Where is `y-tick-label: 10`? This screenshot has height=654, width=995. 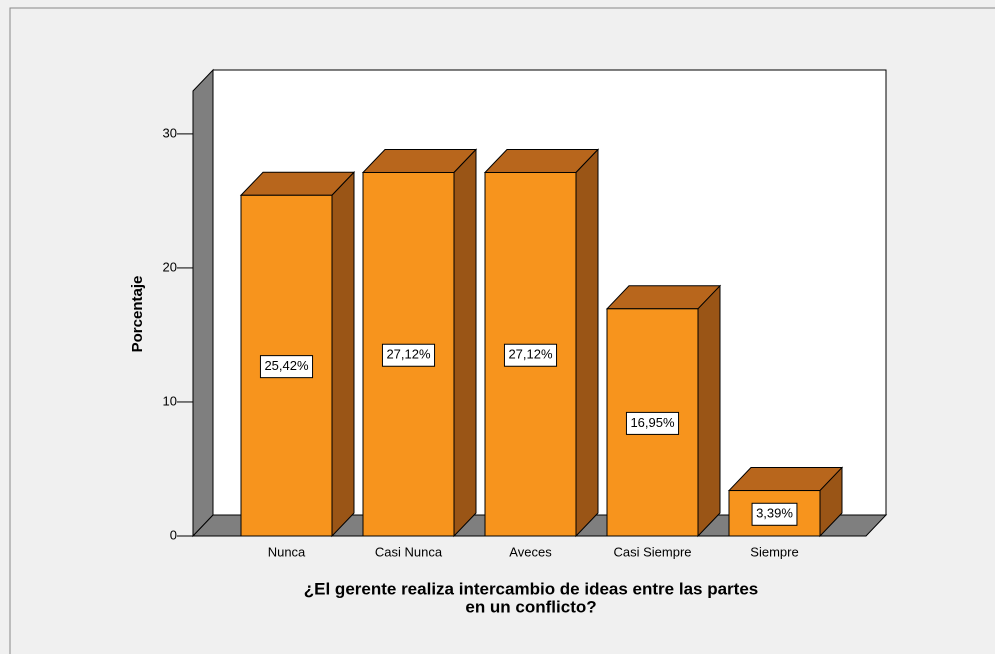
y-tick-label: 10 is located at coordinates (170, 400).